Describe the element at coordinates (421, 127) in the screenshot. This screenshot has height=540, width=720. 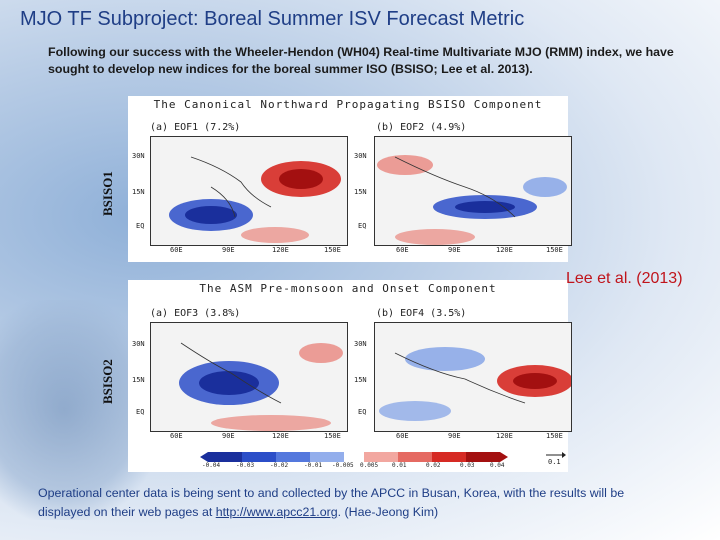
I see `panel-label-eof2: (b) EOF2 (4.9%)` at that location.